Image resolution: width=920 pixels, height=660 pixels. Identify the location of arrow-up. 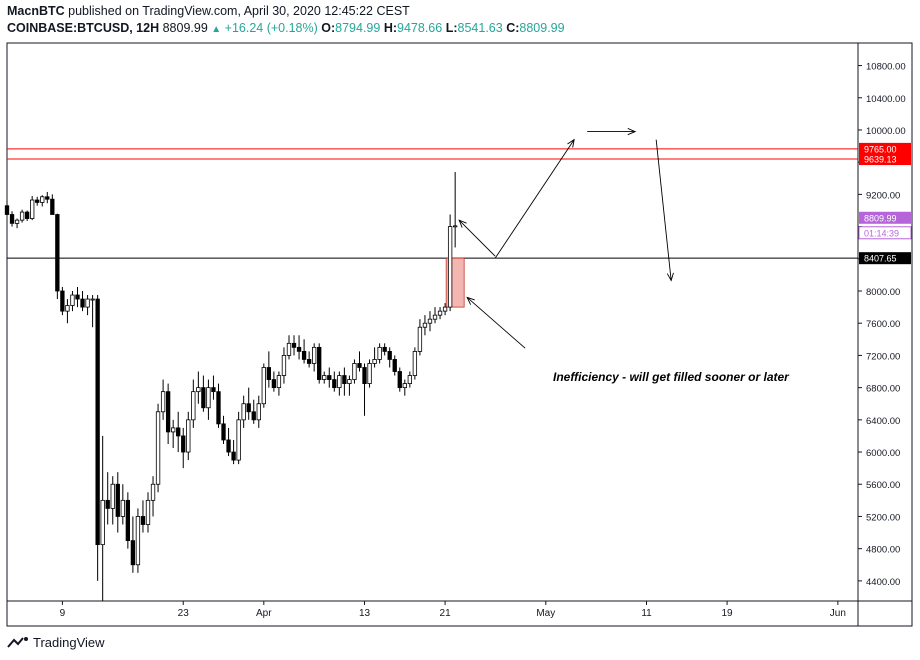
(534, 199).